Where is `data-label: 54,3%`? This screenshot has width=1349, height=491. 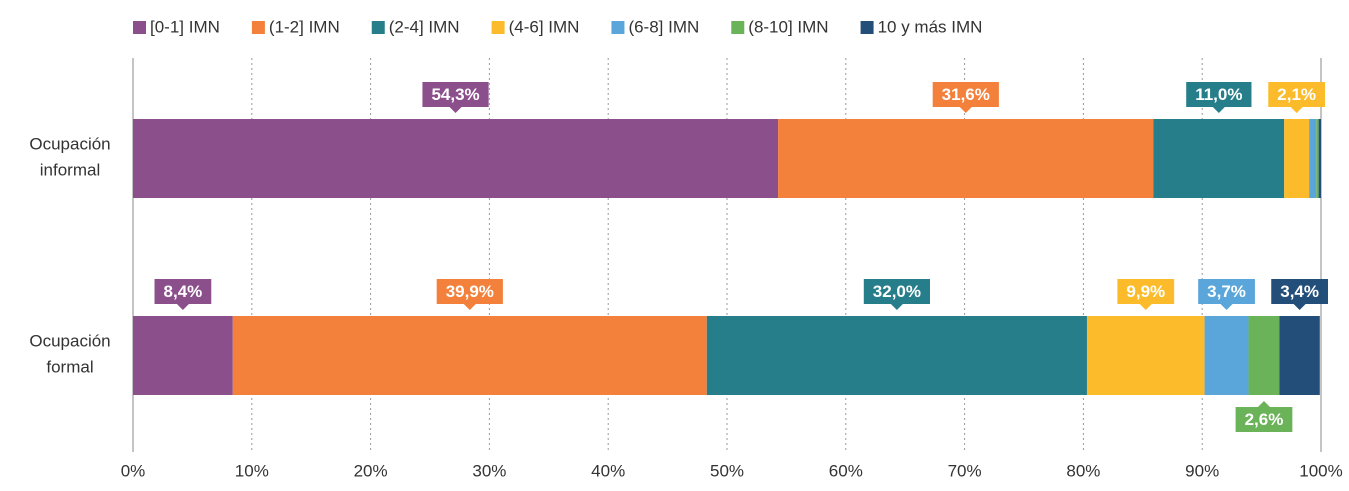 data-label: 54,3% is located at coordinates (455, 97).